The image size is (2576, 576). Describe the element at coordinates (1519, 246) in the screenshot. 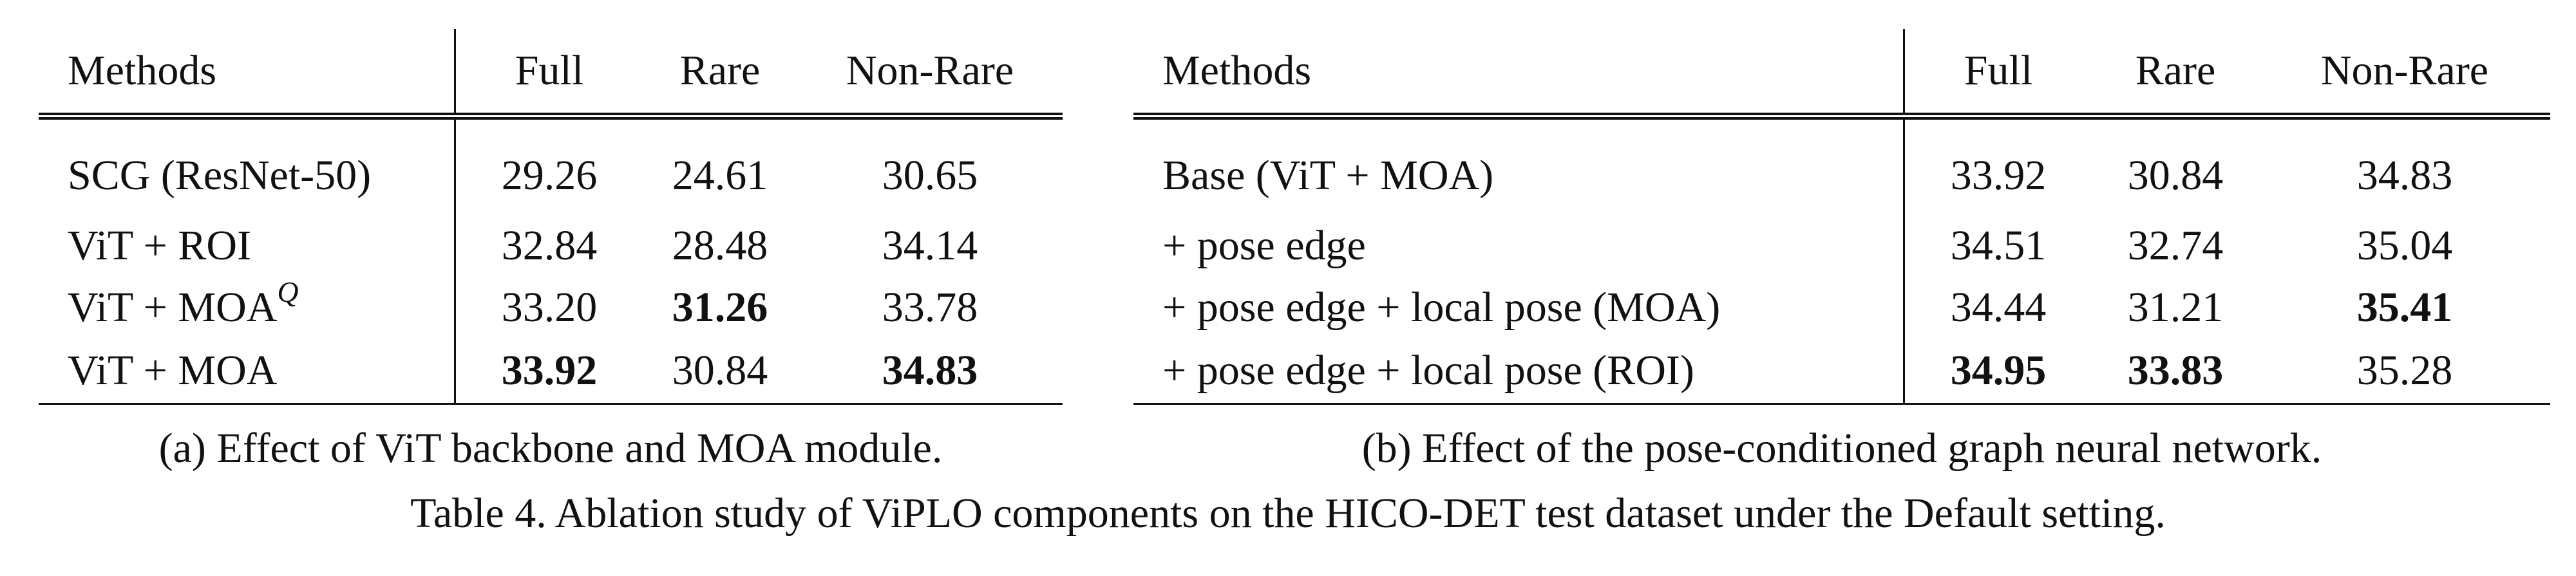

I see `method-cell: + pose edge` at that location.